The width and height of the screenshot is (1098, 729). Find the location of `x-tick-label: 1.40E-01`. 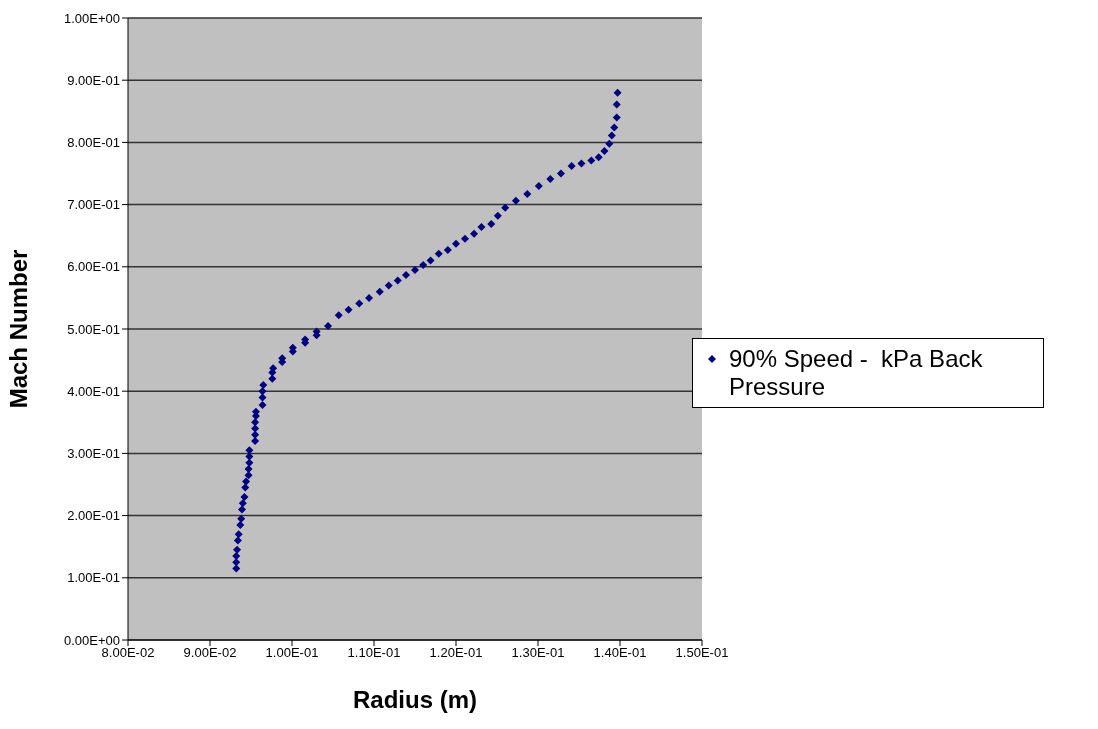

x-tick-label: 1.40E-01 is located at coordinates (620, 653).